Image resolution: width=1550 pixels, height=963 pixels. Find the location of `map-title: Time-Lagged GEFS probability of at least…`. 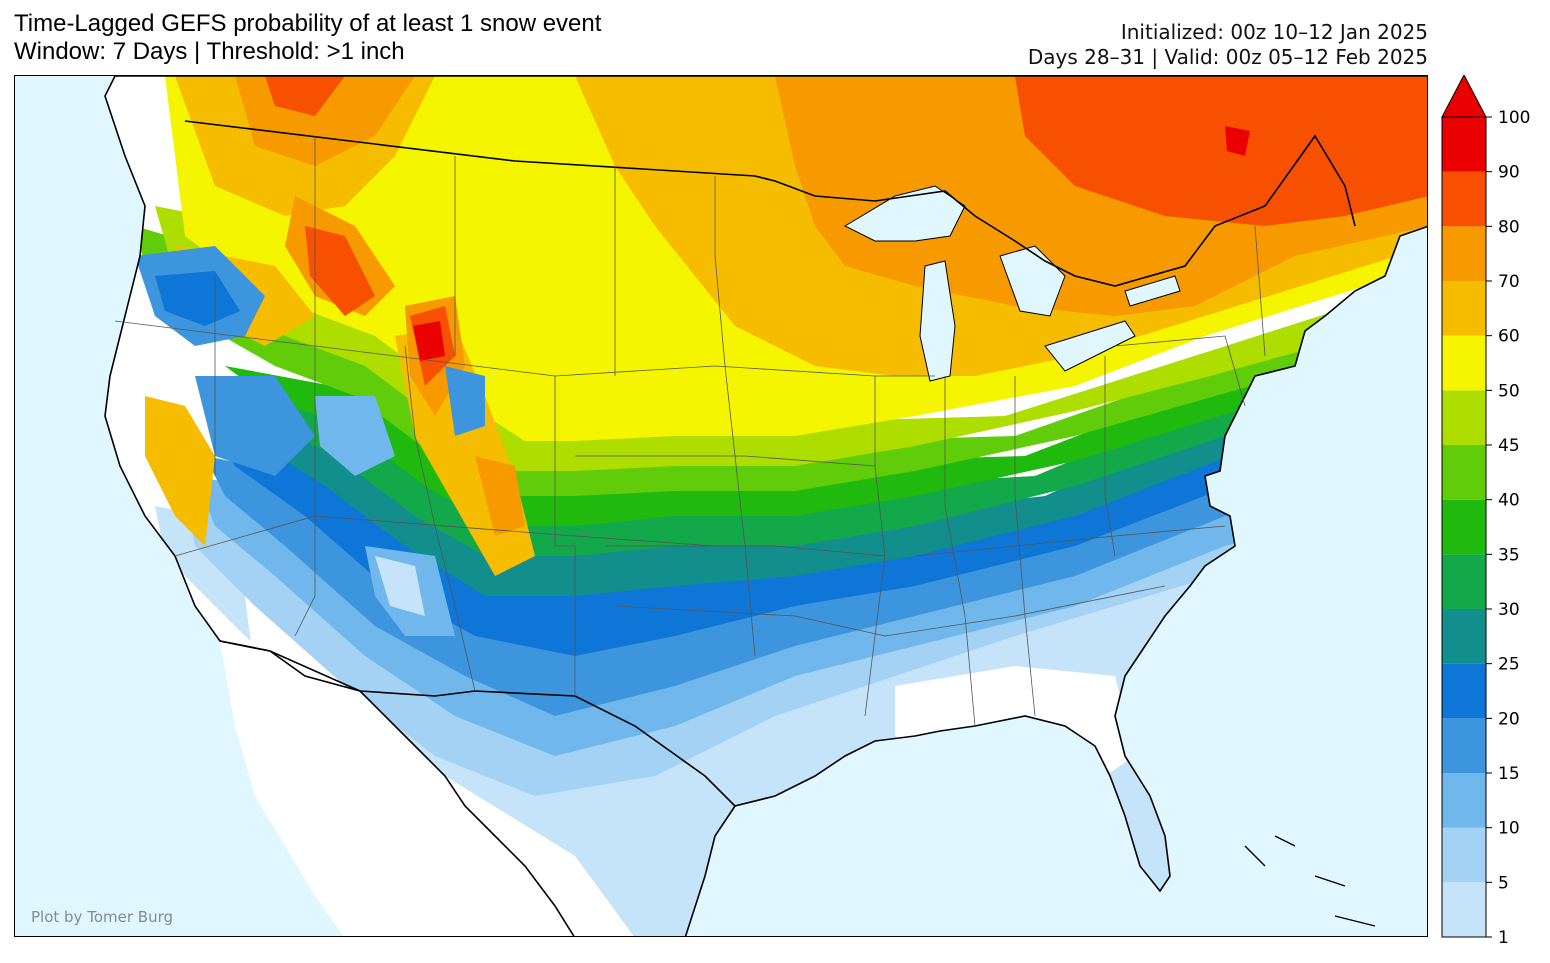

map-title: Time-Lagged GEFS probability of at least… is located at coordinates (307, 38).